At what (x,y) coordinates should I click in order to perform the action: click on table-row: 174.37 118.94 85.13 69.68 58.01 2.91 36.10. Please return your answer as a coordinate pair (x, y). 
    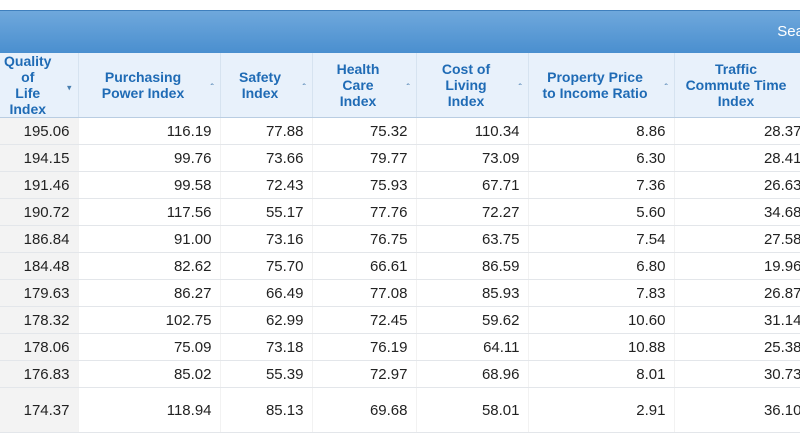
    Looking at the image, I should click on (400, 410).